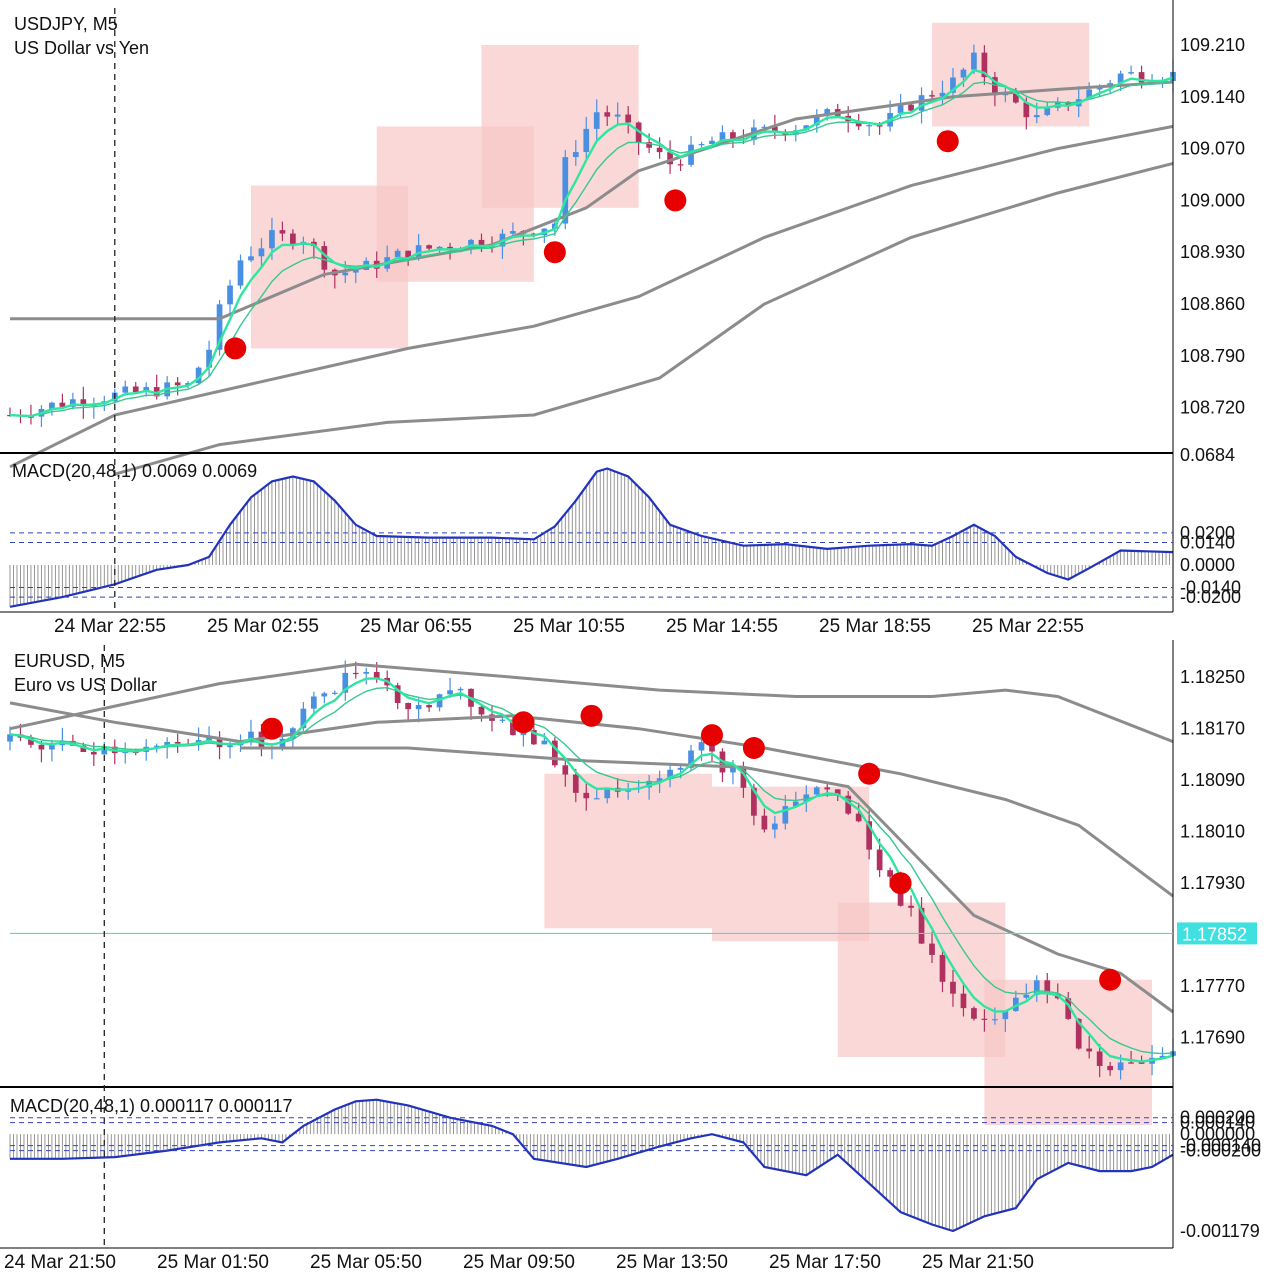 The image size is (1280, 1285). I want to click on eurusd-macd-y-tick-label: 0.000200, so click(1217, 1118).